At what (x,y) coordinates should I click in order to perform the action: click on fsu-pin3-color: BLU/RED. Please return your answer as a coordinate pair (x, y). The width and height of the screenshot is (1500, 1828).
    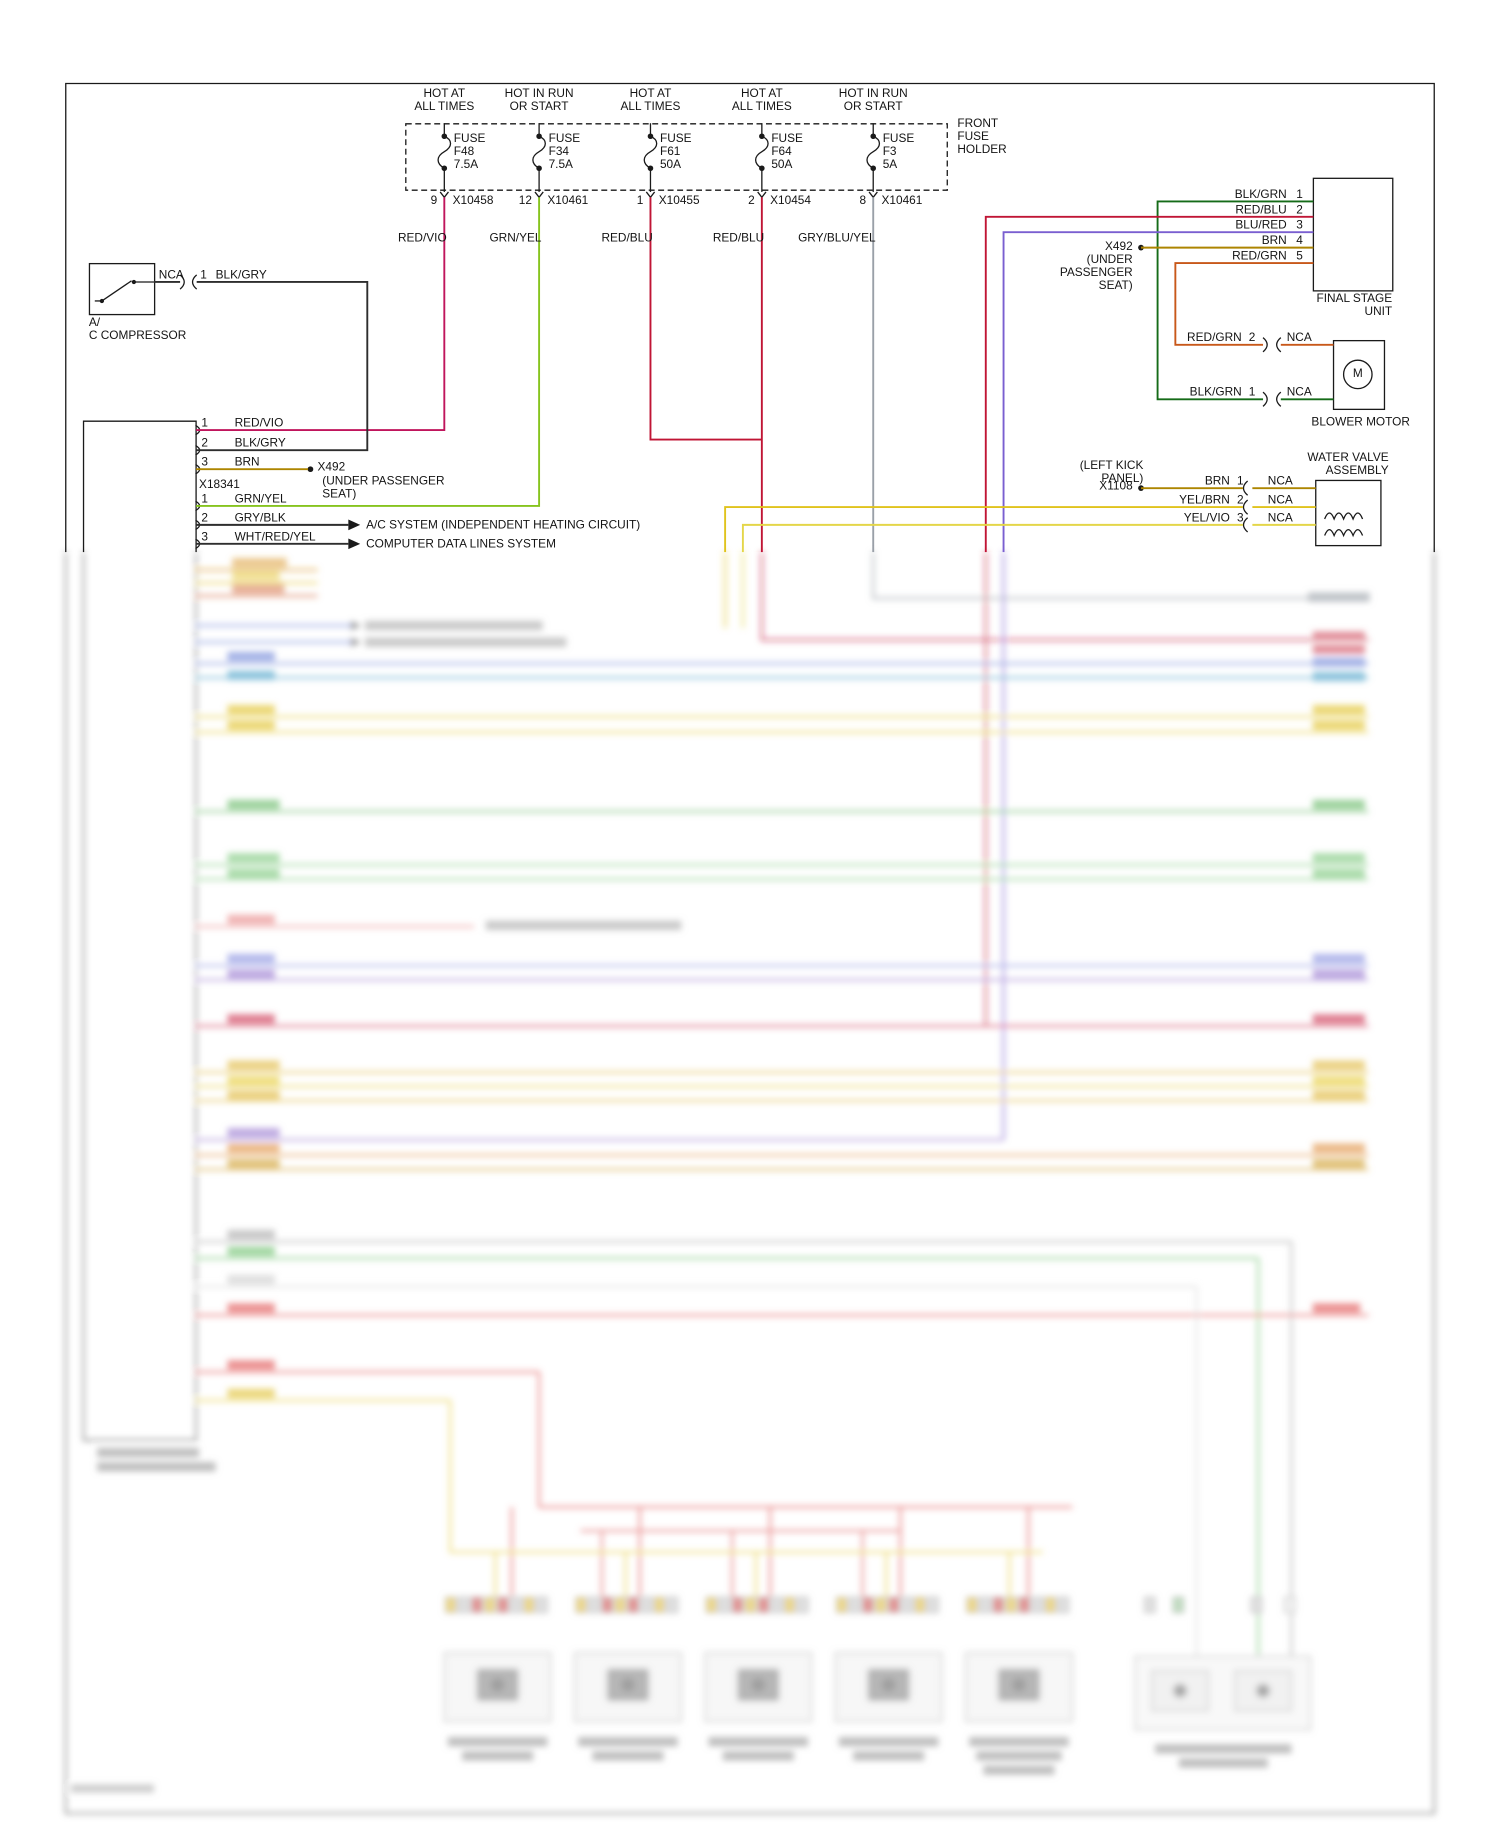
    Looking at the image, I should click on (1261, 226).